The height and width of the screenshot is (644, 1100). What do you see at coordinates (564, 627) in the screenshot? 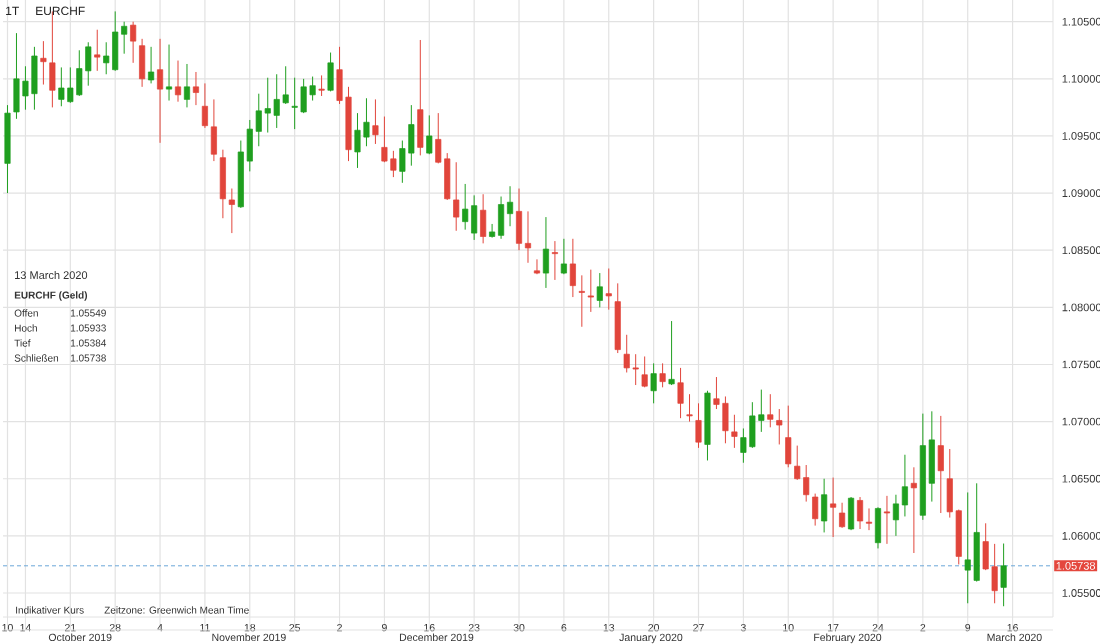
I see `x-tick-label: 6` at bounding box center [564, 627].